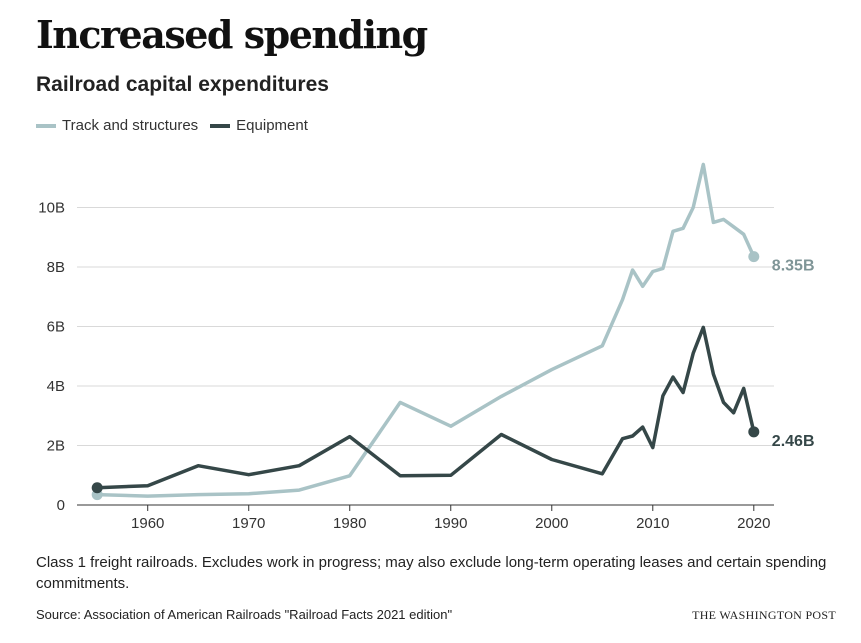 The image size is (861, 643). What do you see at coordinates (551, 523) in the screenshot?
I see `x-tick-label: 2000` at bounding box center [551, 523].